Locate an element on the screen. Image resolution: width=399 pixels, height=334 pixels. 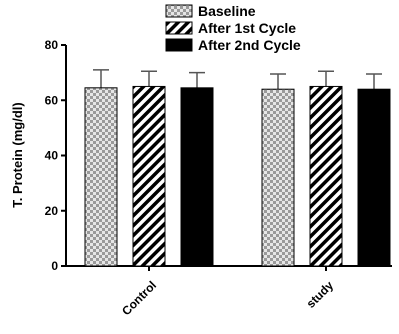
y-axis-label: T. Protein (mg/dl) is located at coordinates (17, 154).